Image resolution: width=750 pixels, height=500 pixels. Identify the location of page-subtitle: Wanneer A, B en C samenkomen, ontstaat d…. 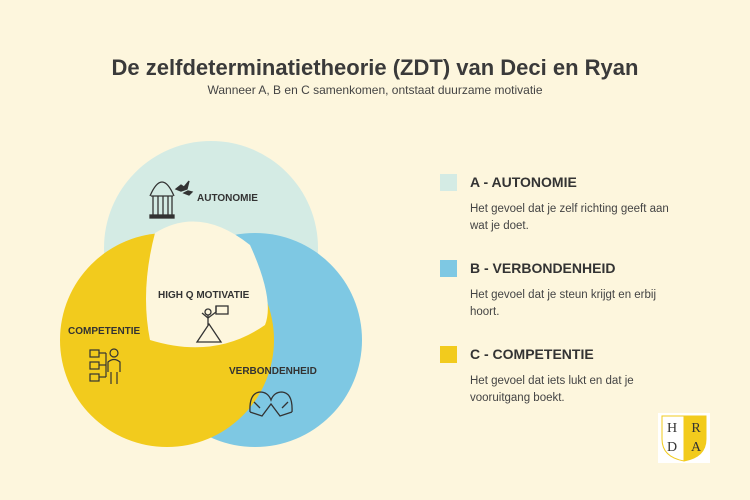
(375, 90).